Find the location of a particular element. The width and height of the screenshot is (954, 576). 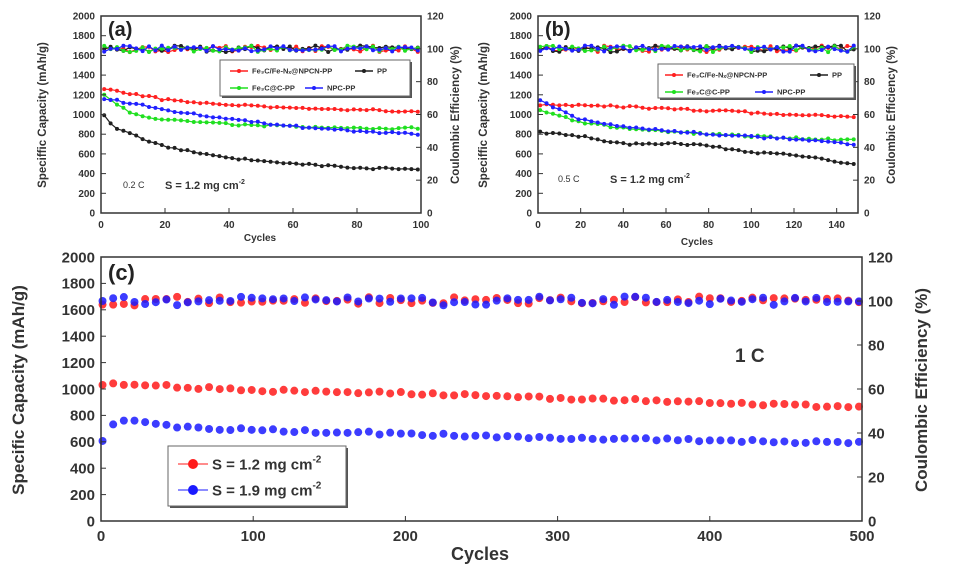

y-right-tick-label: 20 is located at coordinates (433, 181).